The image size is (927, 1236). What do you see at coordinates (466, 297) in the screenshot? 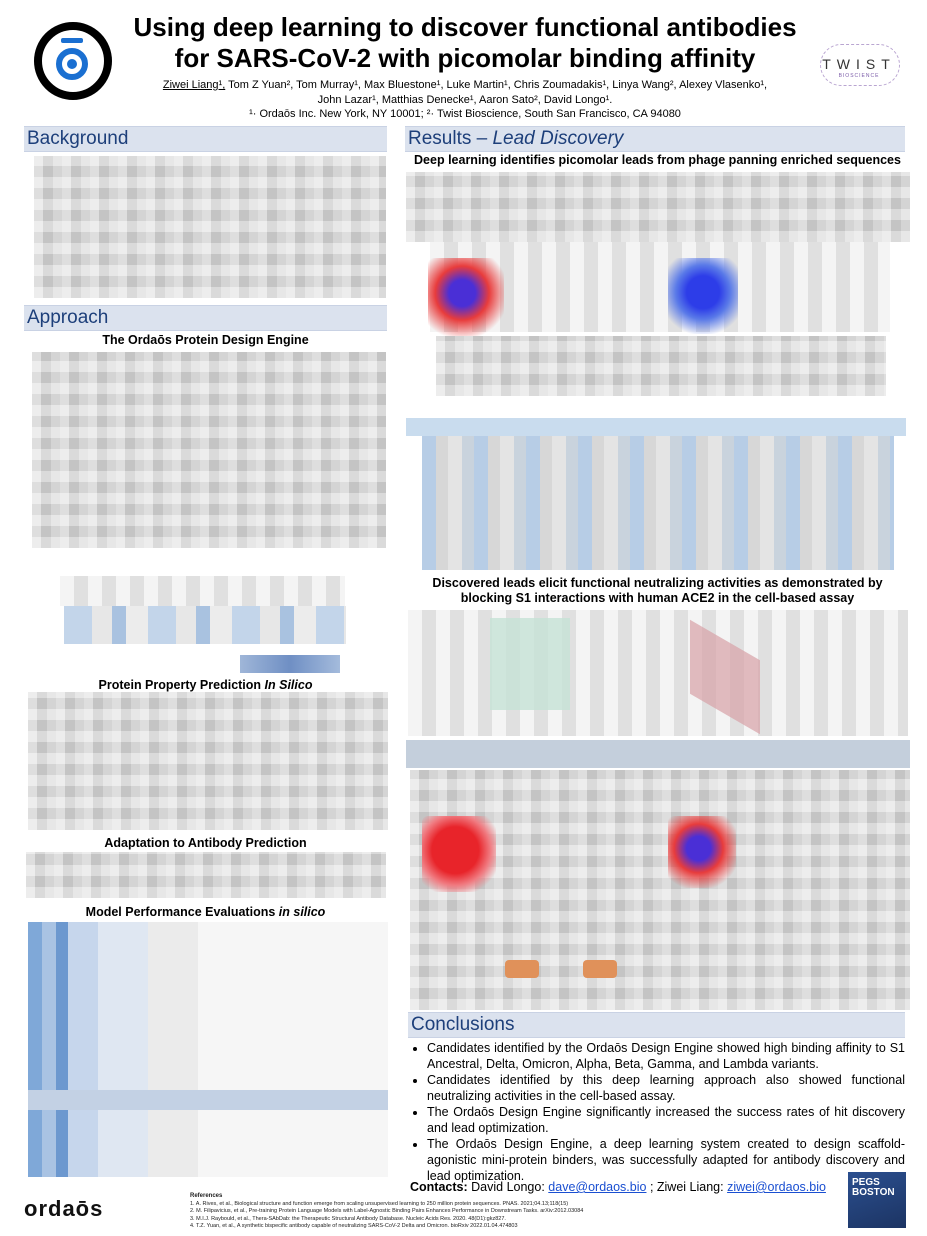
I see `structure-heatmap-red` at bounding box center [466, 297].